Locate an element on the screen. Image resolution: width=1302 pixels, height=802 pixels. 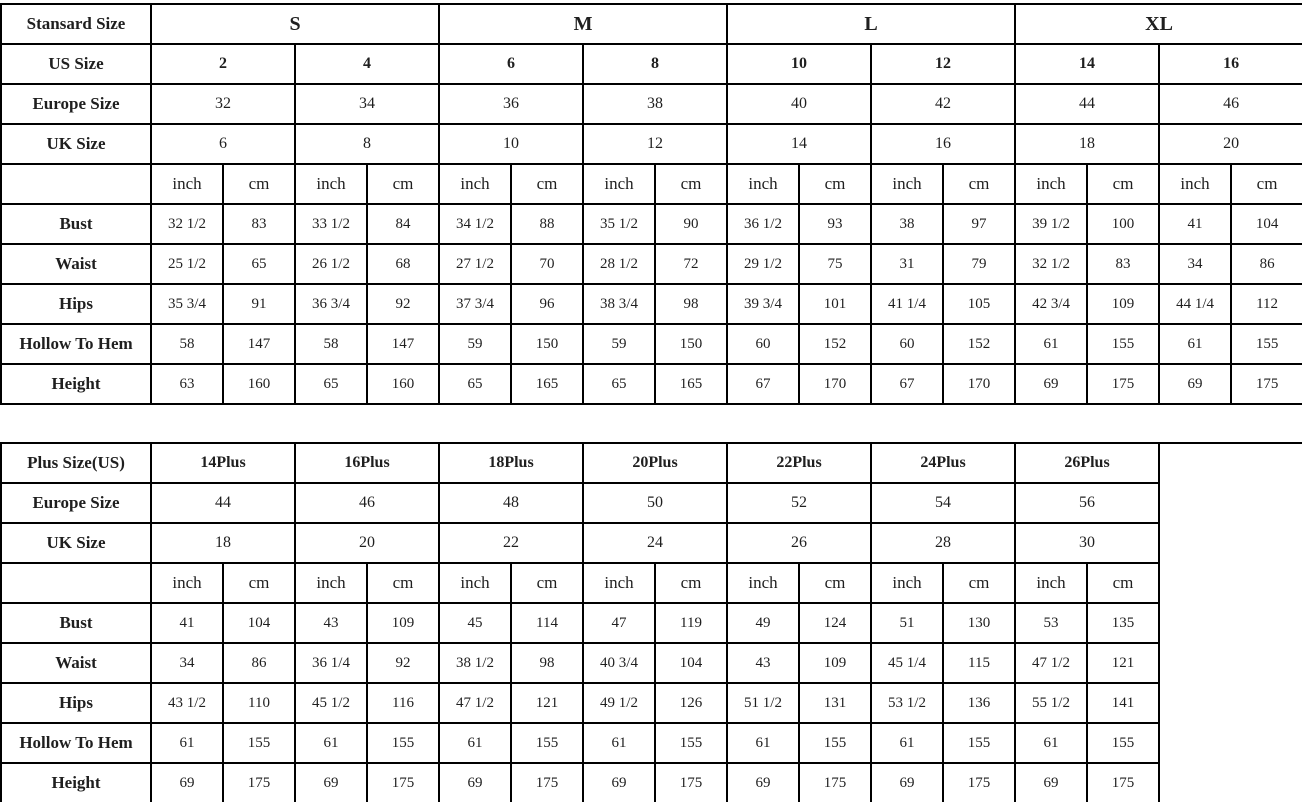
europe-size-value: 40 is located at coordinates (799, 104).